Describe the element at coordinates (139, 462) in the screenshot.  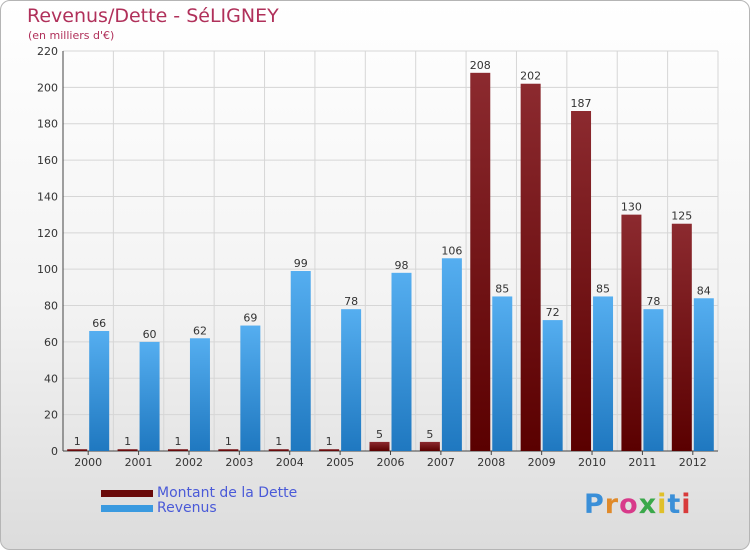
I see `x-tick-label: 2001` at that location.